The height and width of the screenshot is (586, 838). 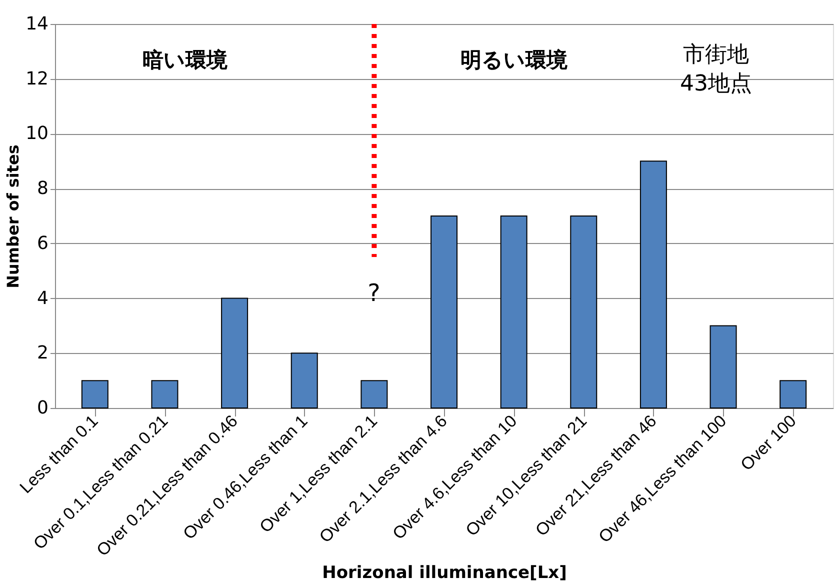 I want to click on annotation: 市街地 43地点, so click(x=716, y=69).